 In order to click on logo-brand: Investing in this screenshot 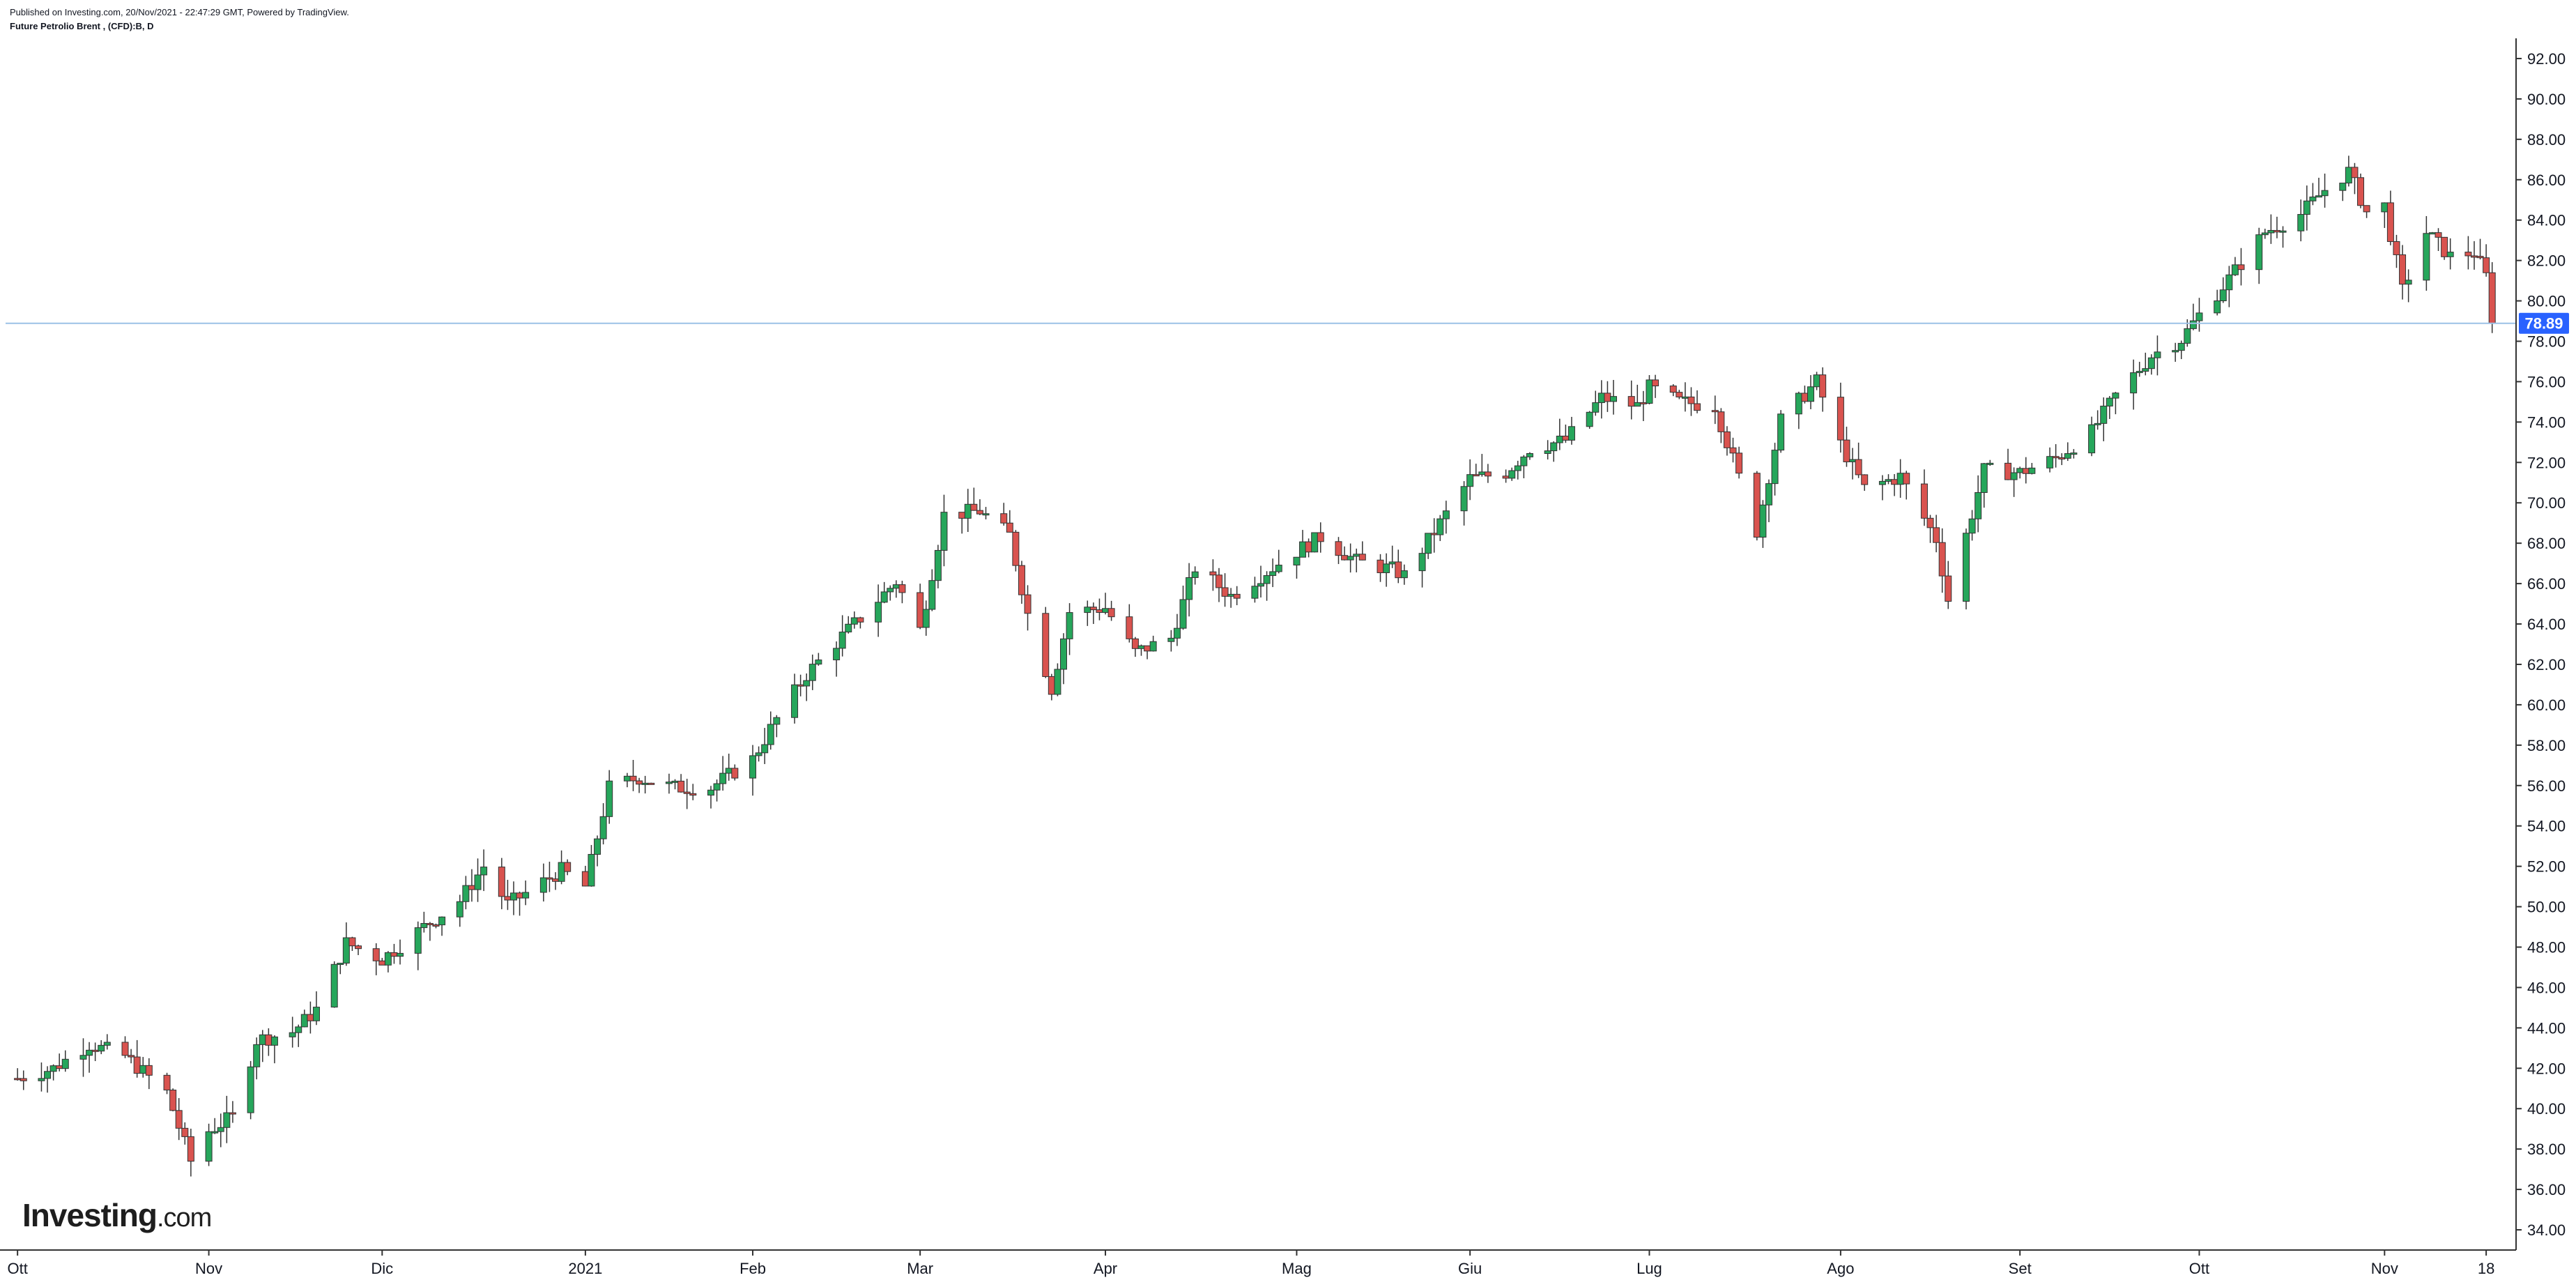, I will do `click(90, 1215)`.